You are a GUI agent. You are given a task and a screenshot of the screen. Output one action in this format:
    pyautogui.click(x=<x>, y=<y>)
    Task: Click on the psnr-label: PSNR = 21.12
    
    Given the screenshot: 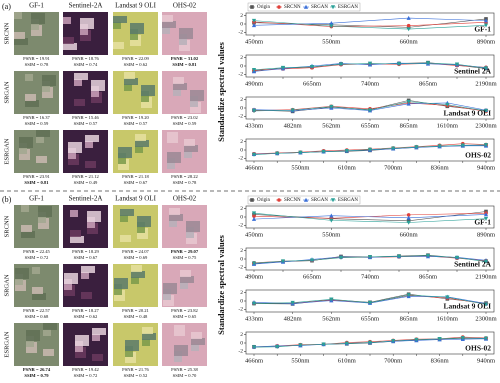 What is the action you would take?
    pyautogui.click(x=85, y=176)
    